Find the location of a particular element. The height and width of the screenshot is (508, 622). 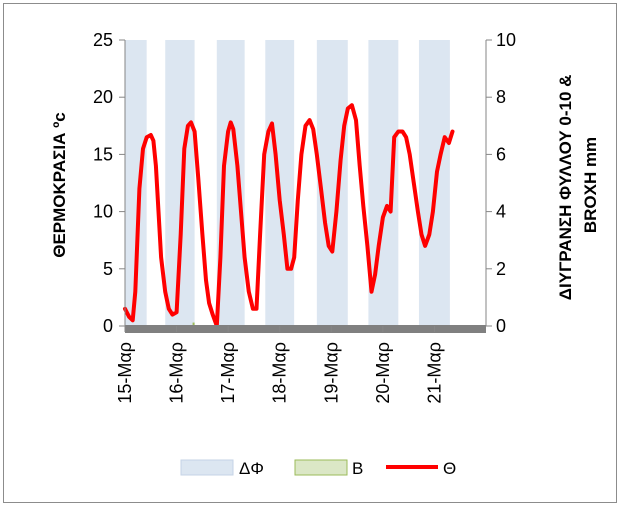

y-tick-label-0: 0 is located at coordinates (108, 326).